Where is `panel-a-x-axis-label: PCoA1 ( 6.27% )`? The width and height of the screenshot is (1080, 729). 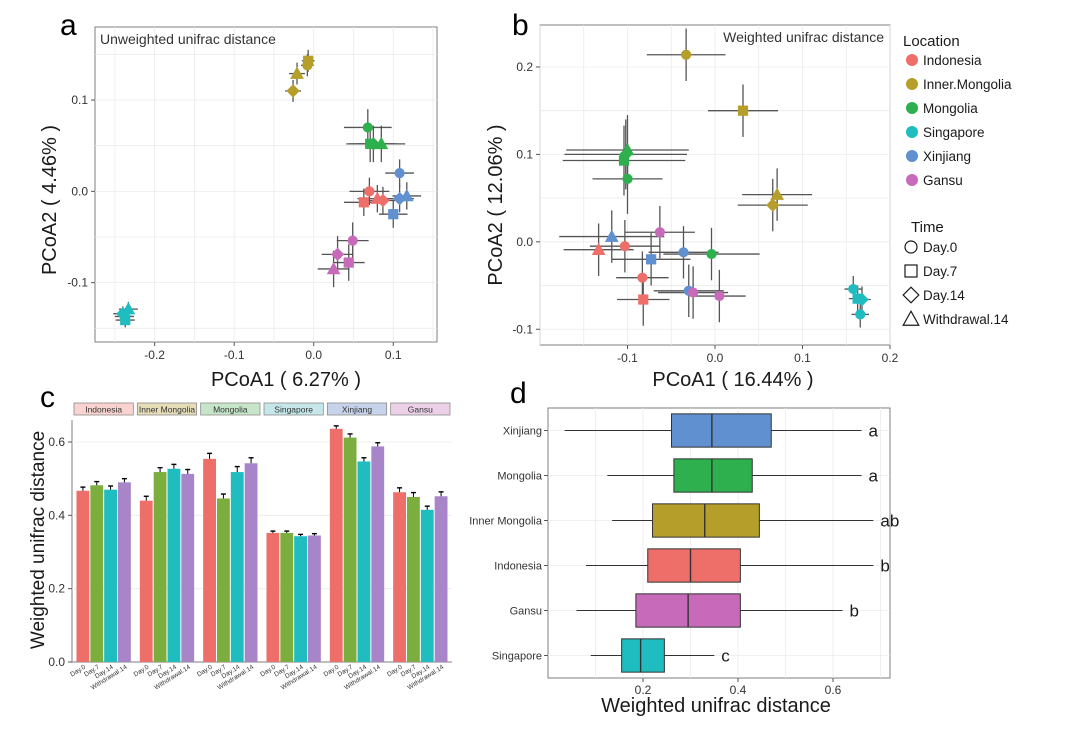 panel-a-x-axis-label: PCoA1 ( 6.27% ) is located at coordinates (286, 380).